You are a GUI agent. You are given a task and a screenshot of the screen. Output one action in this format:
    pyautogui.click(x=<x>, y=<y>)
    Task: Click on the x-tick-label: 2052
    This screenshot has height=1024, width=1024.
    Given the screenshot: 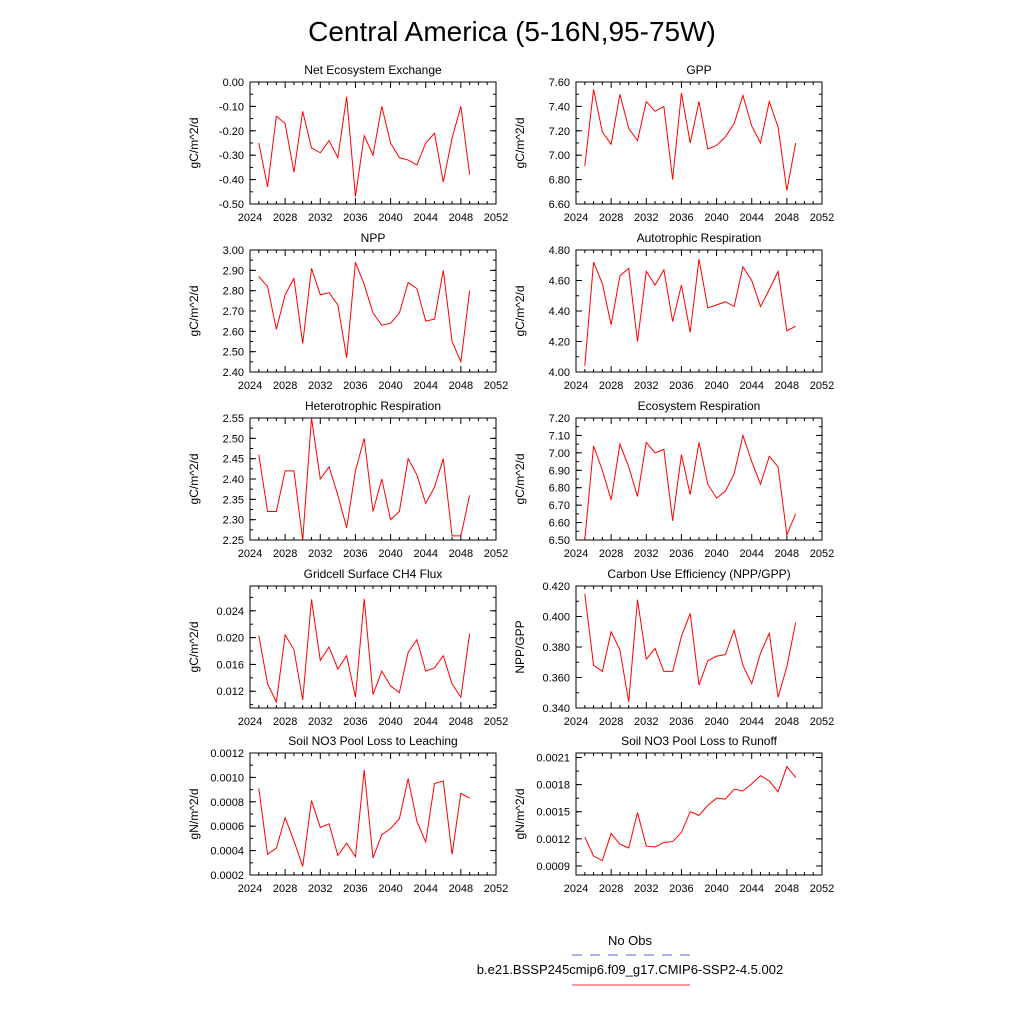 What is the action you would take?
    pyautogui.click(x=496, y=386)
    